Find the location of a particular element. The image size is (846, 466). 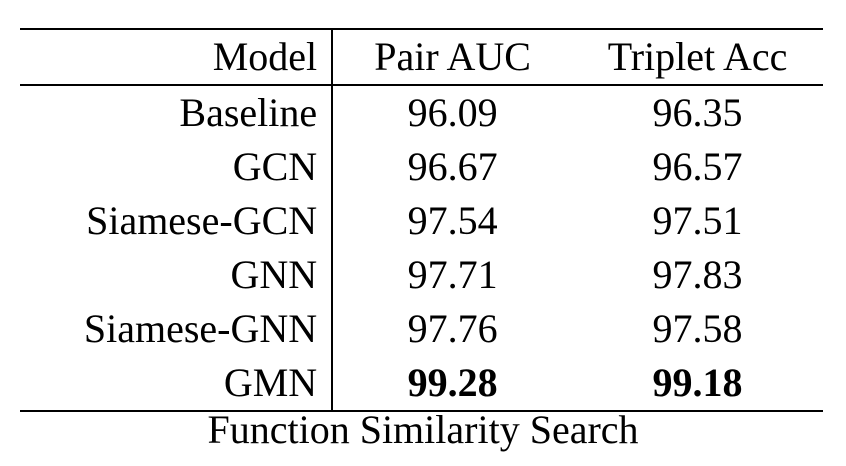

row-pair-auc: 97.71 is located at coordinates (452, 274).